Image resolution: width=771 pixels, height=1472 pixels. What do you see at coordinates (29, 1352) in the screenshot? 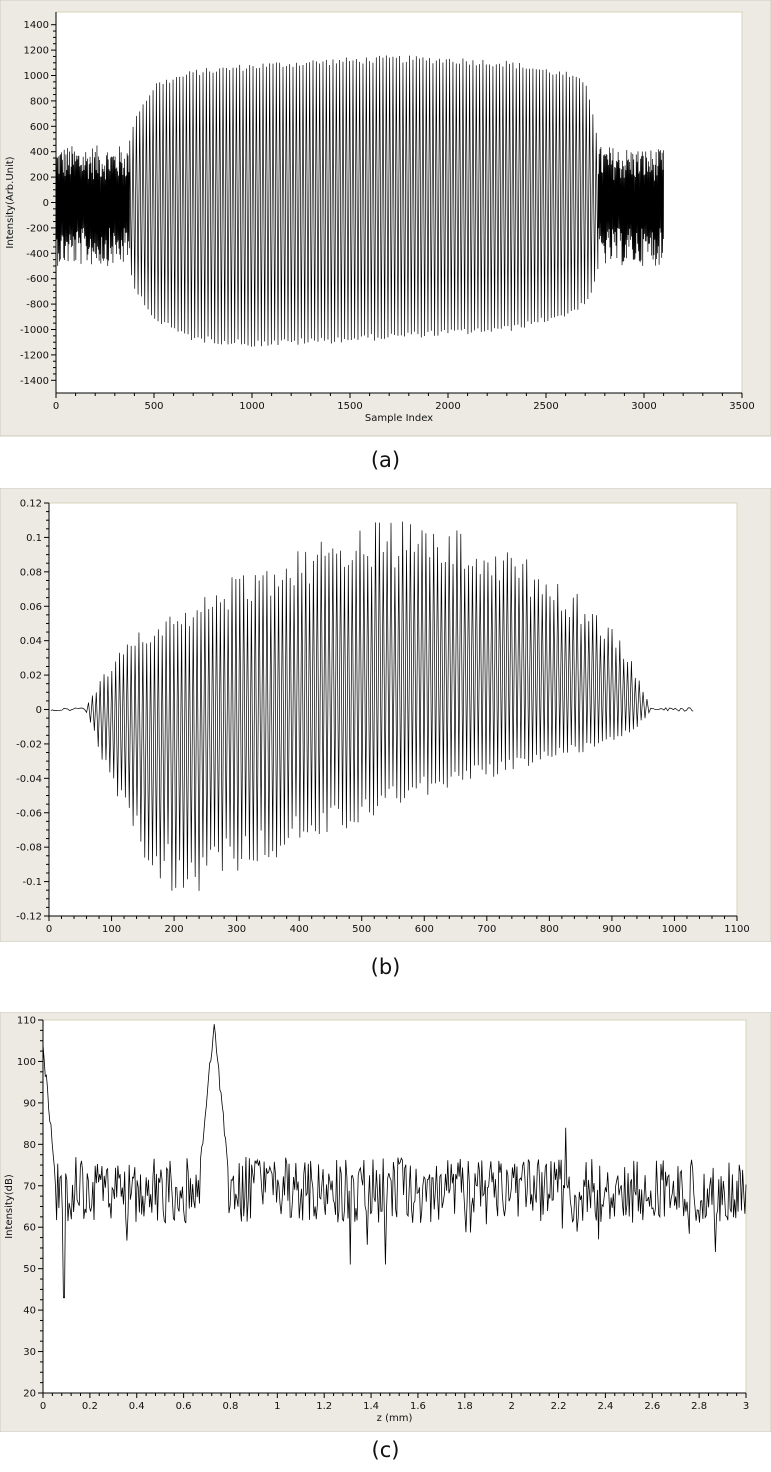
I see `y-tick-label: 30` at bounding box center [29, 1352].